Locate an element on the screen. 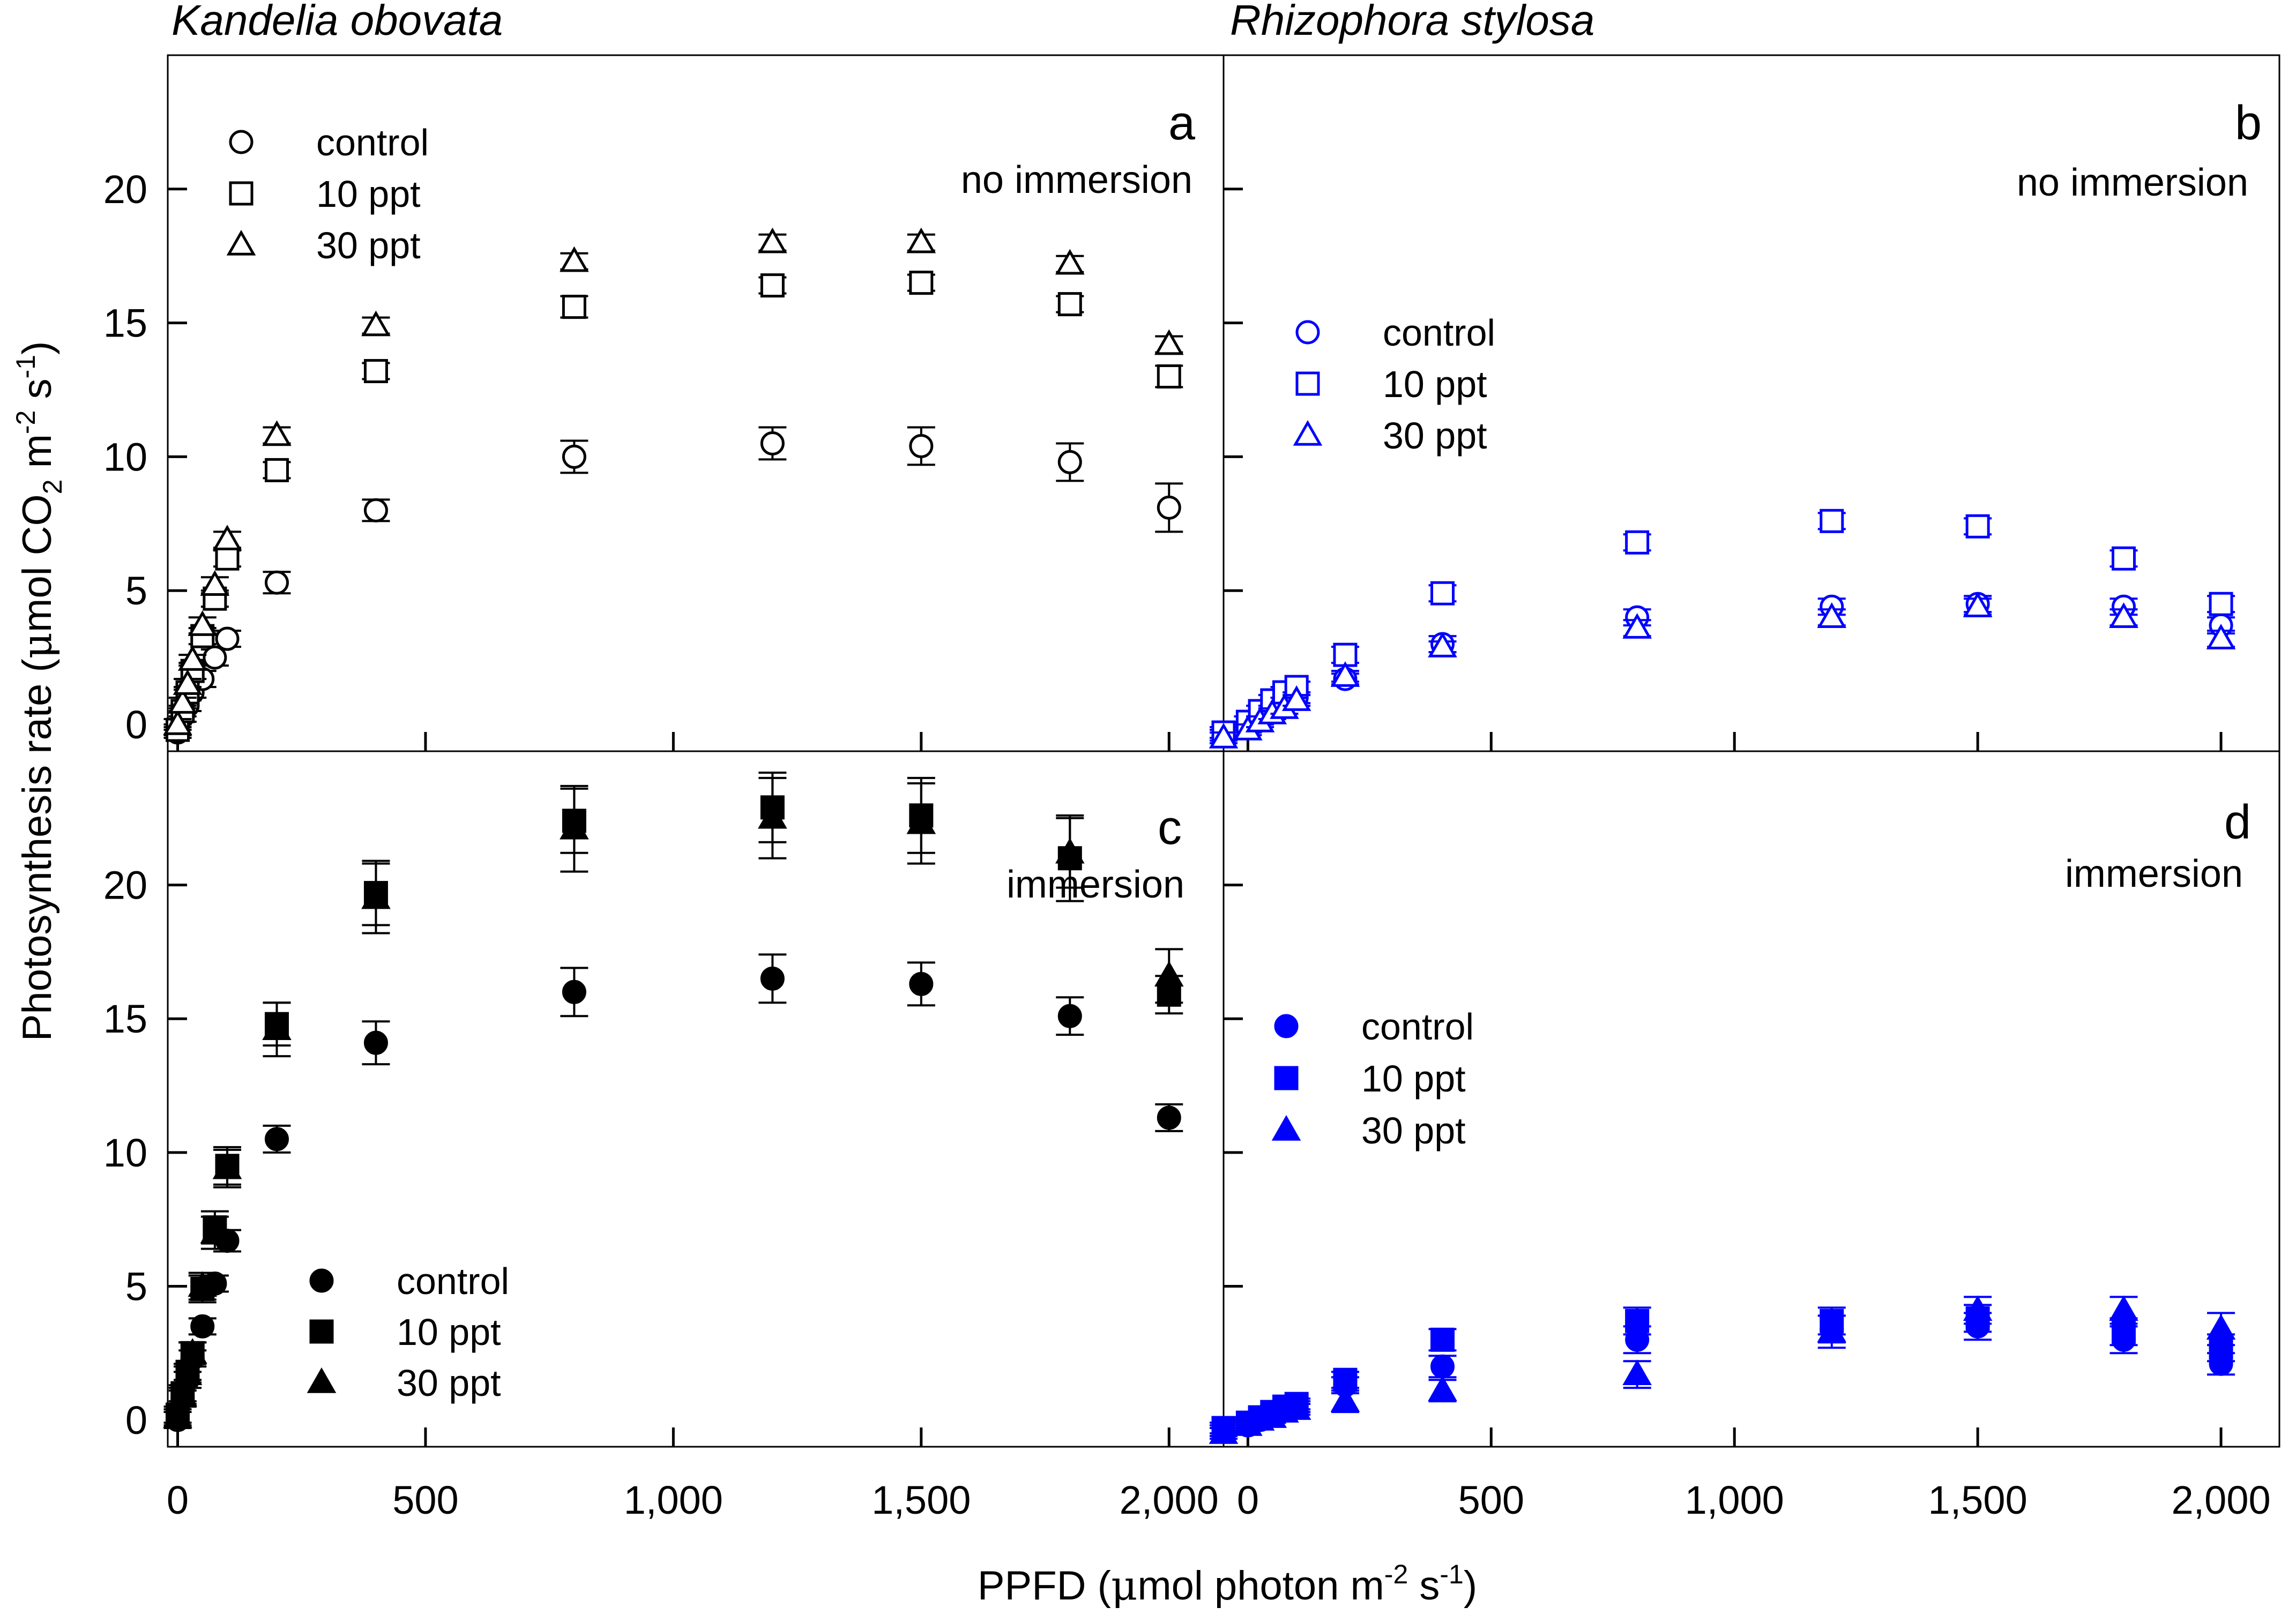 The image size is (2296, 1615). panel-label-c: c is located at coordinates (1170, 828).